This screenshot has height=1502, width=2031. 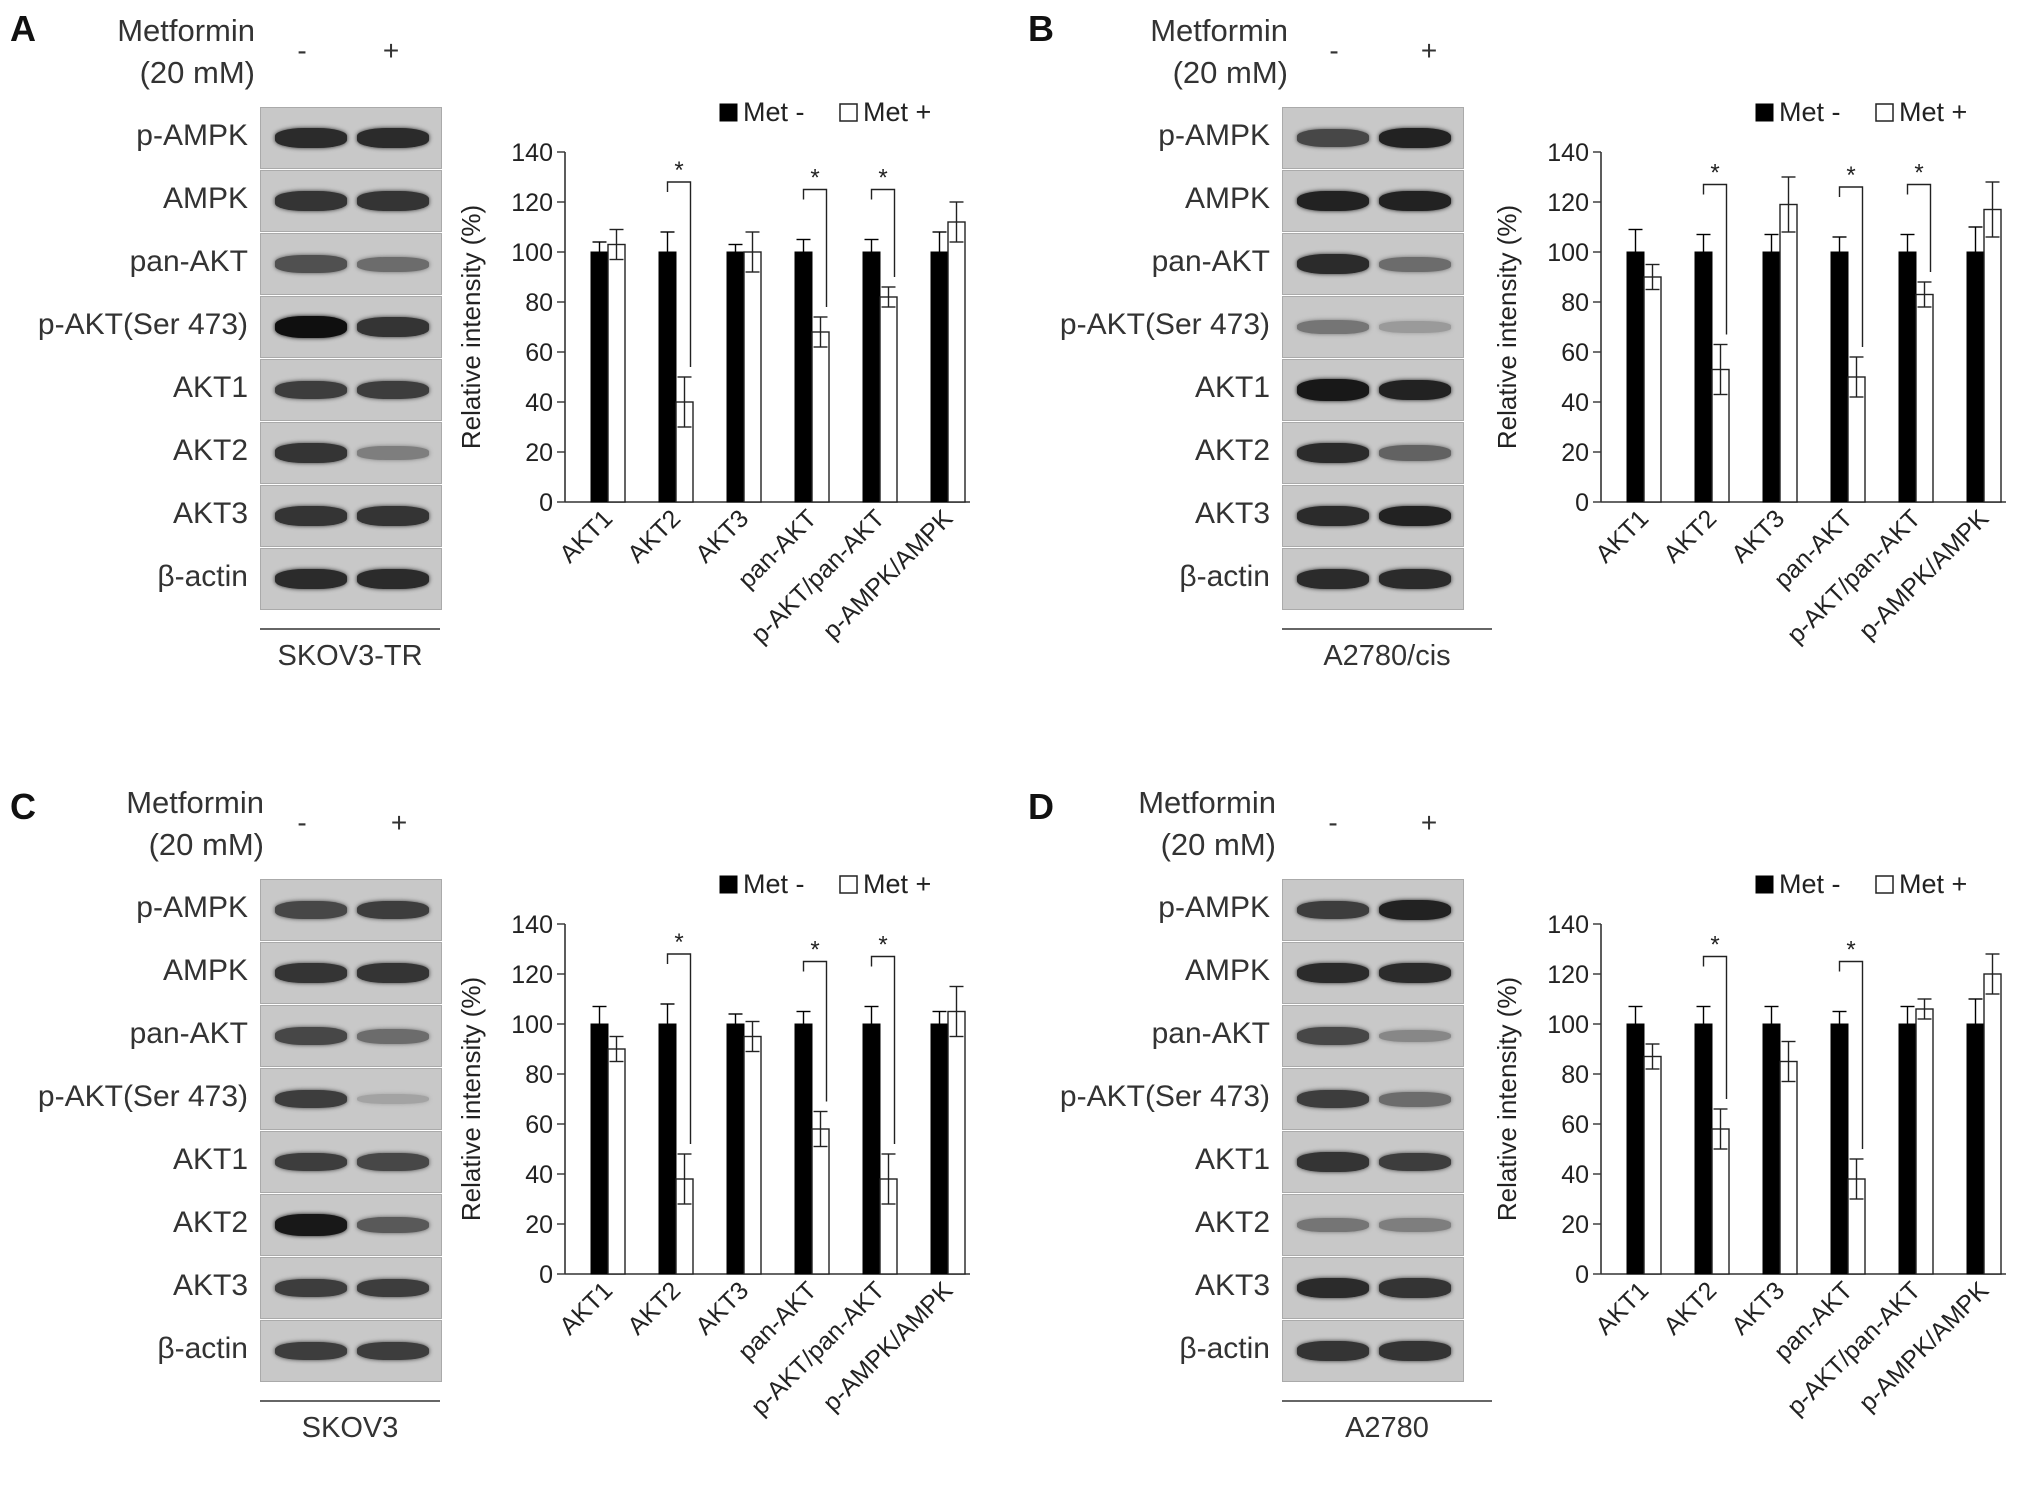 I want to click on y-tick-label: 80, so click(x=539, y=1075).